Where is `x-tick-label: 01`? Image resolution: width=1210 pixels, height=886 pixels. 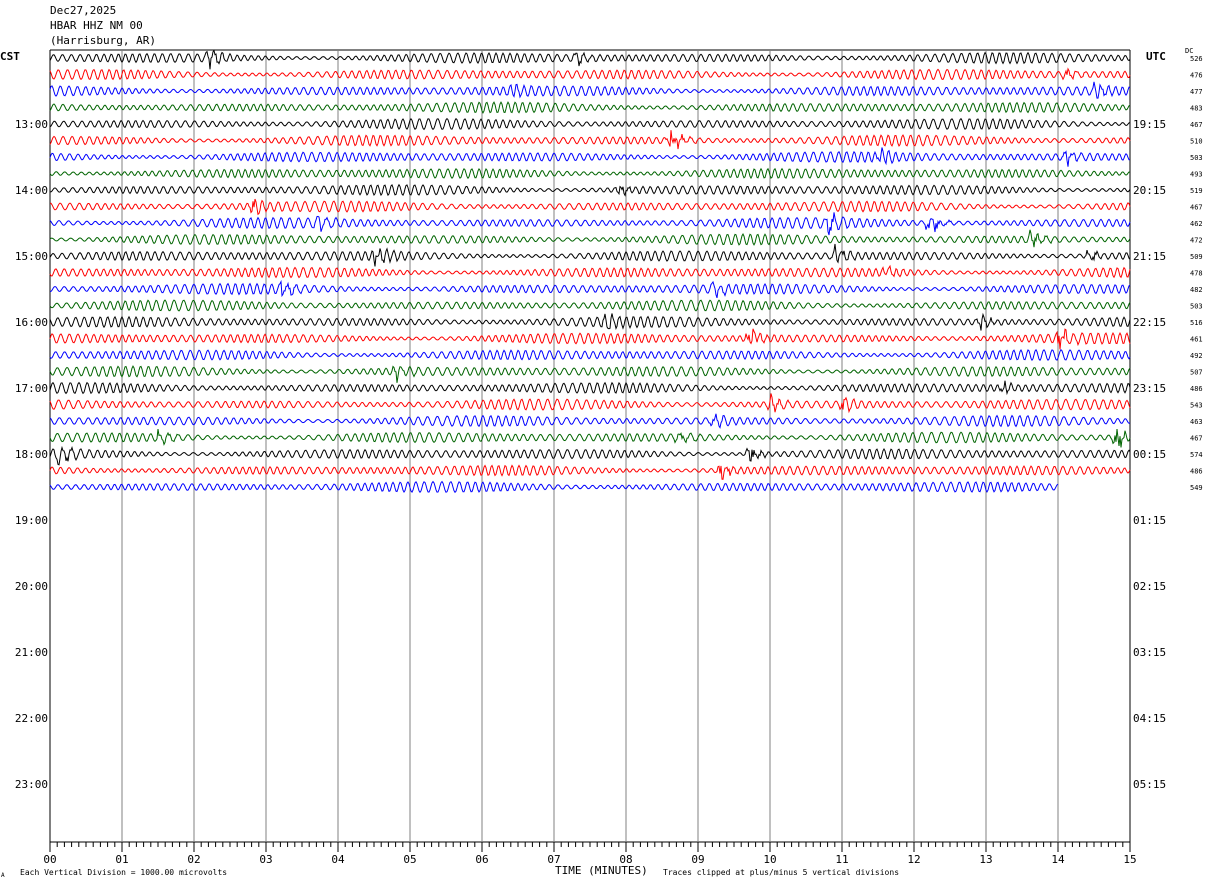
x-tick-label: 01 is located at coordinates (121, 859).